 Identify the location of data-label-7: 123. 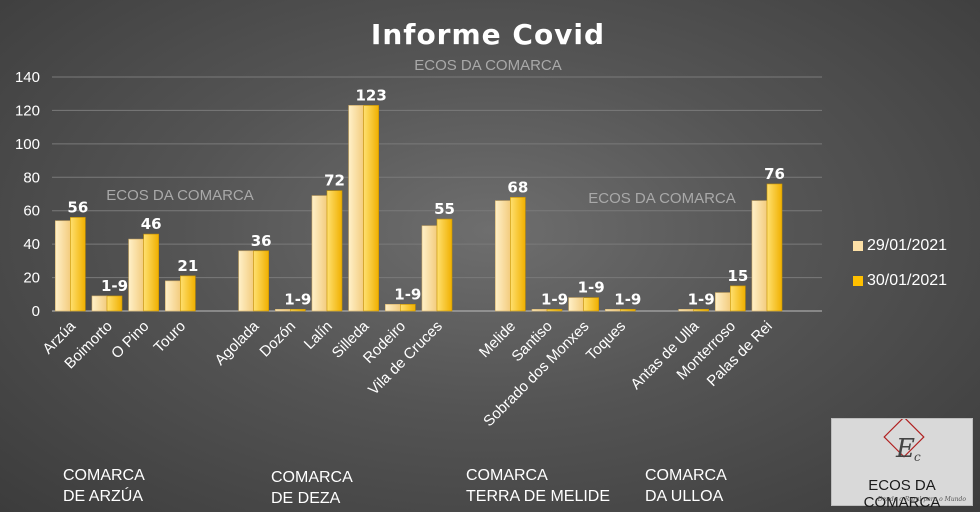
(371, 95).